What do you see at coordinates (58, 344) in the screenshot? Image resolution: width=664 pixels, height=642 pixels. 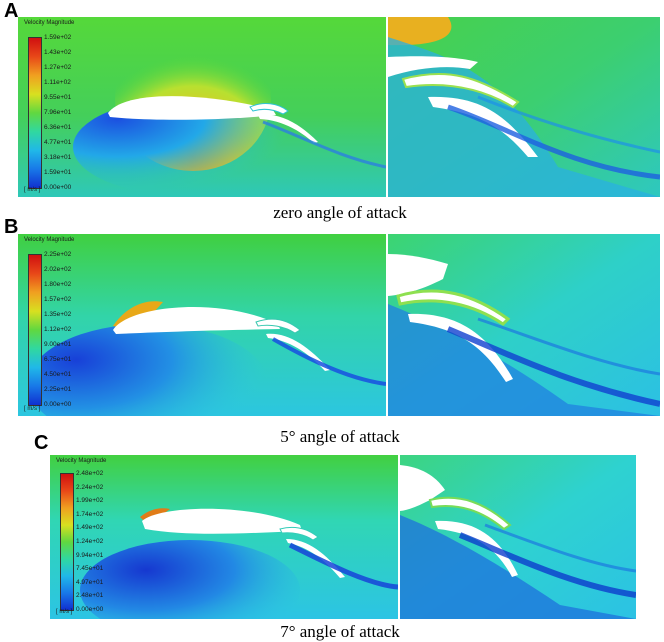 I see `legend-tick: 9.00e+01` at bounding box center [58, 344].